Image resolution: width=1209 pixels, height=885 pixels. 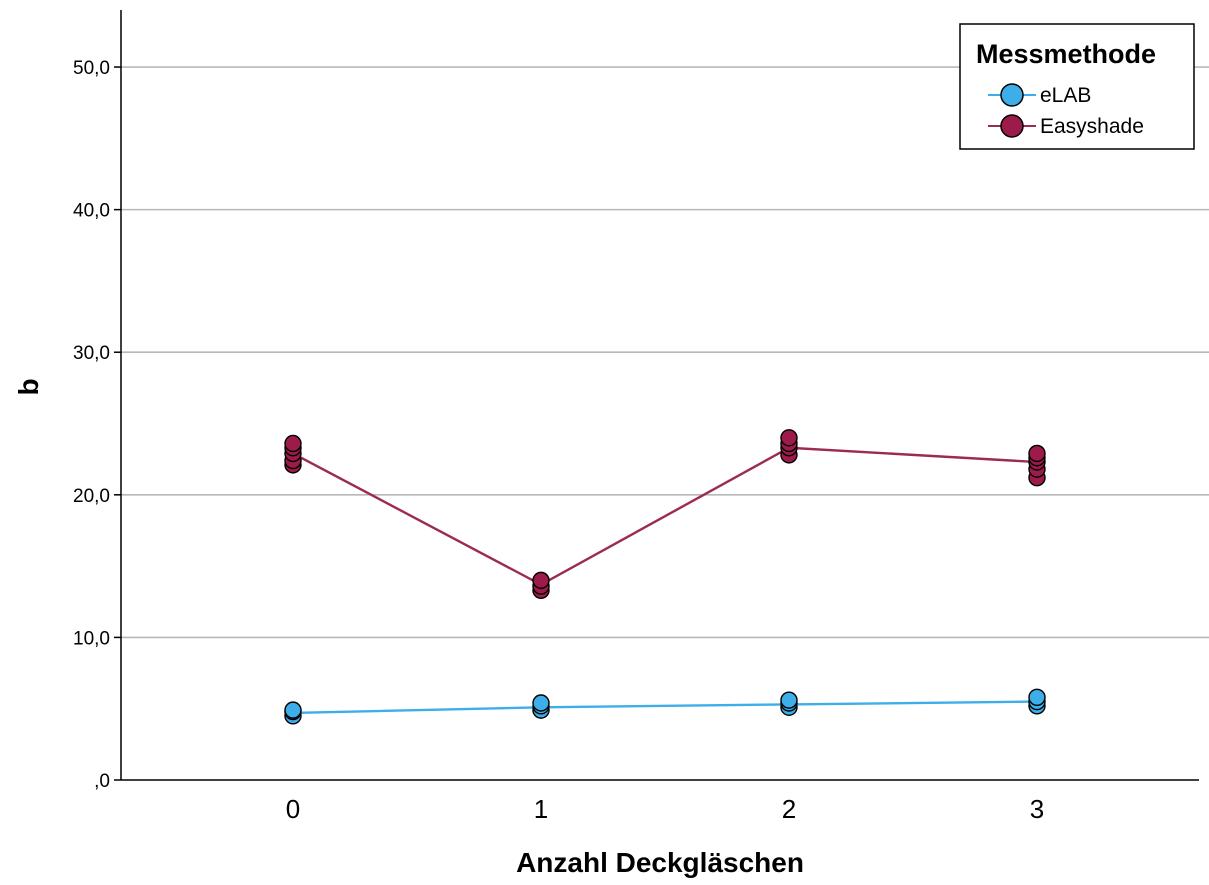 I want to click on legend-box, so click(x=1077, y=86).